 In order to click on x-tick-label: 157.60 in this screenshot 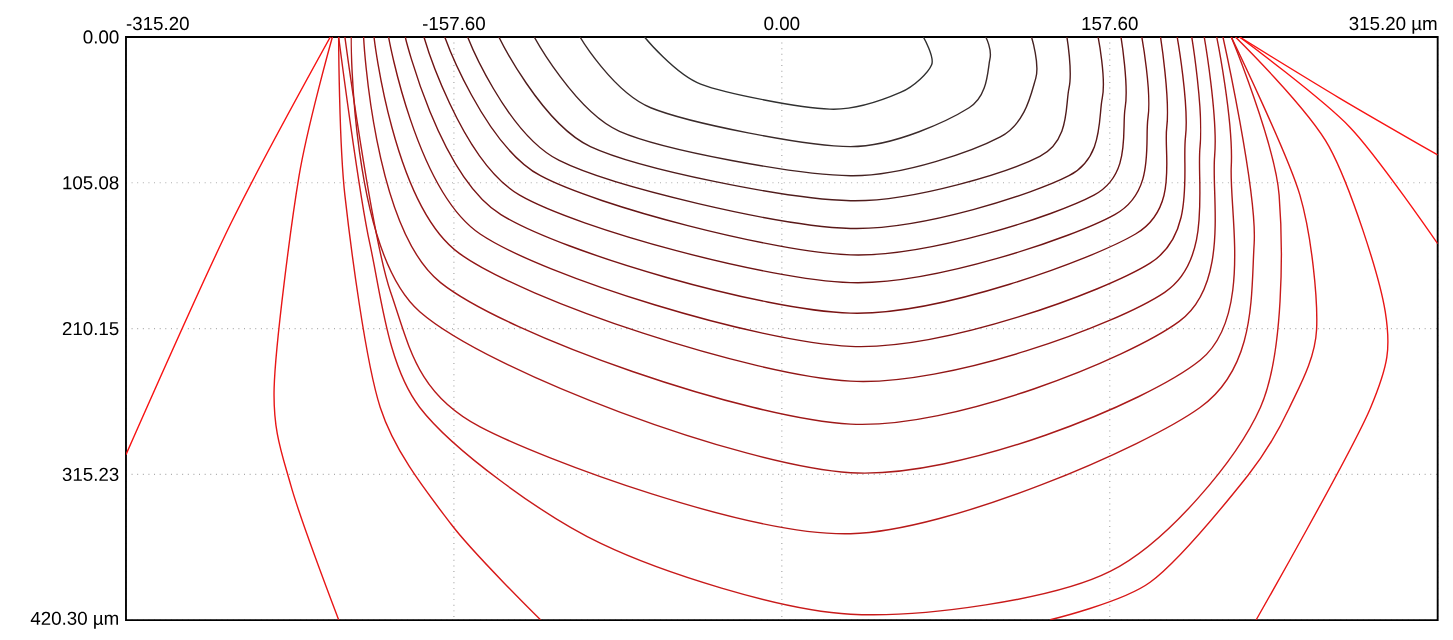, I will do `click(1110, 24)`.